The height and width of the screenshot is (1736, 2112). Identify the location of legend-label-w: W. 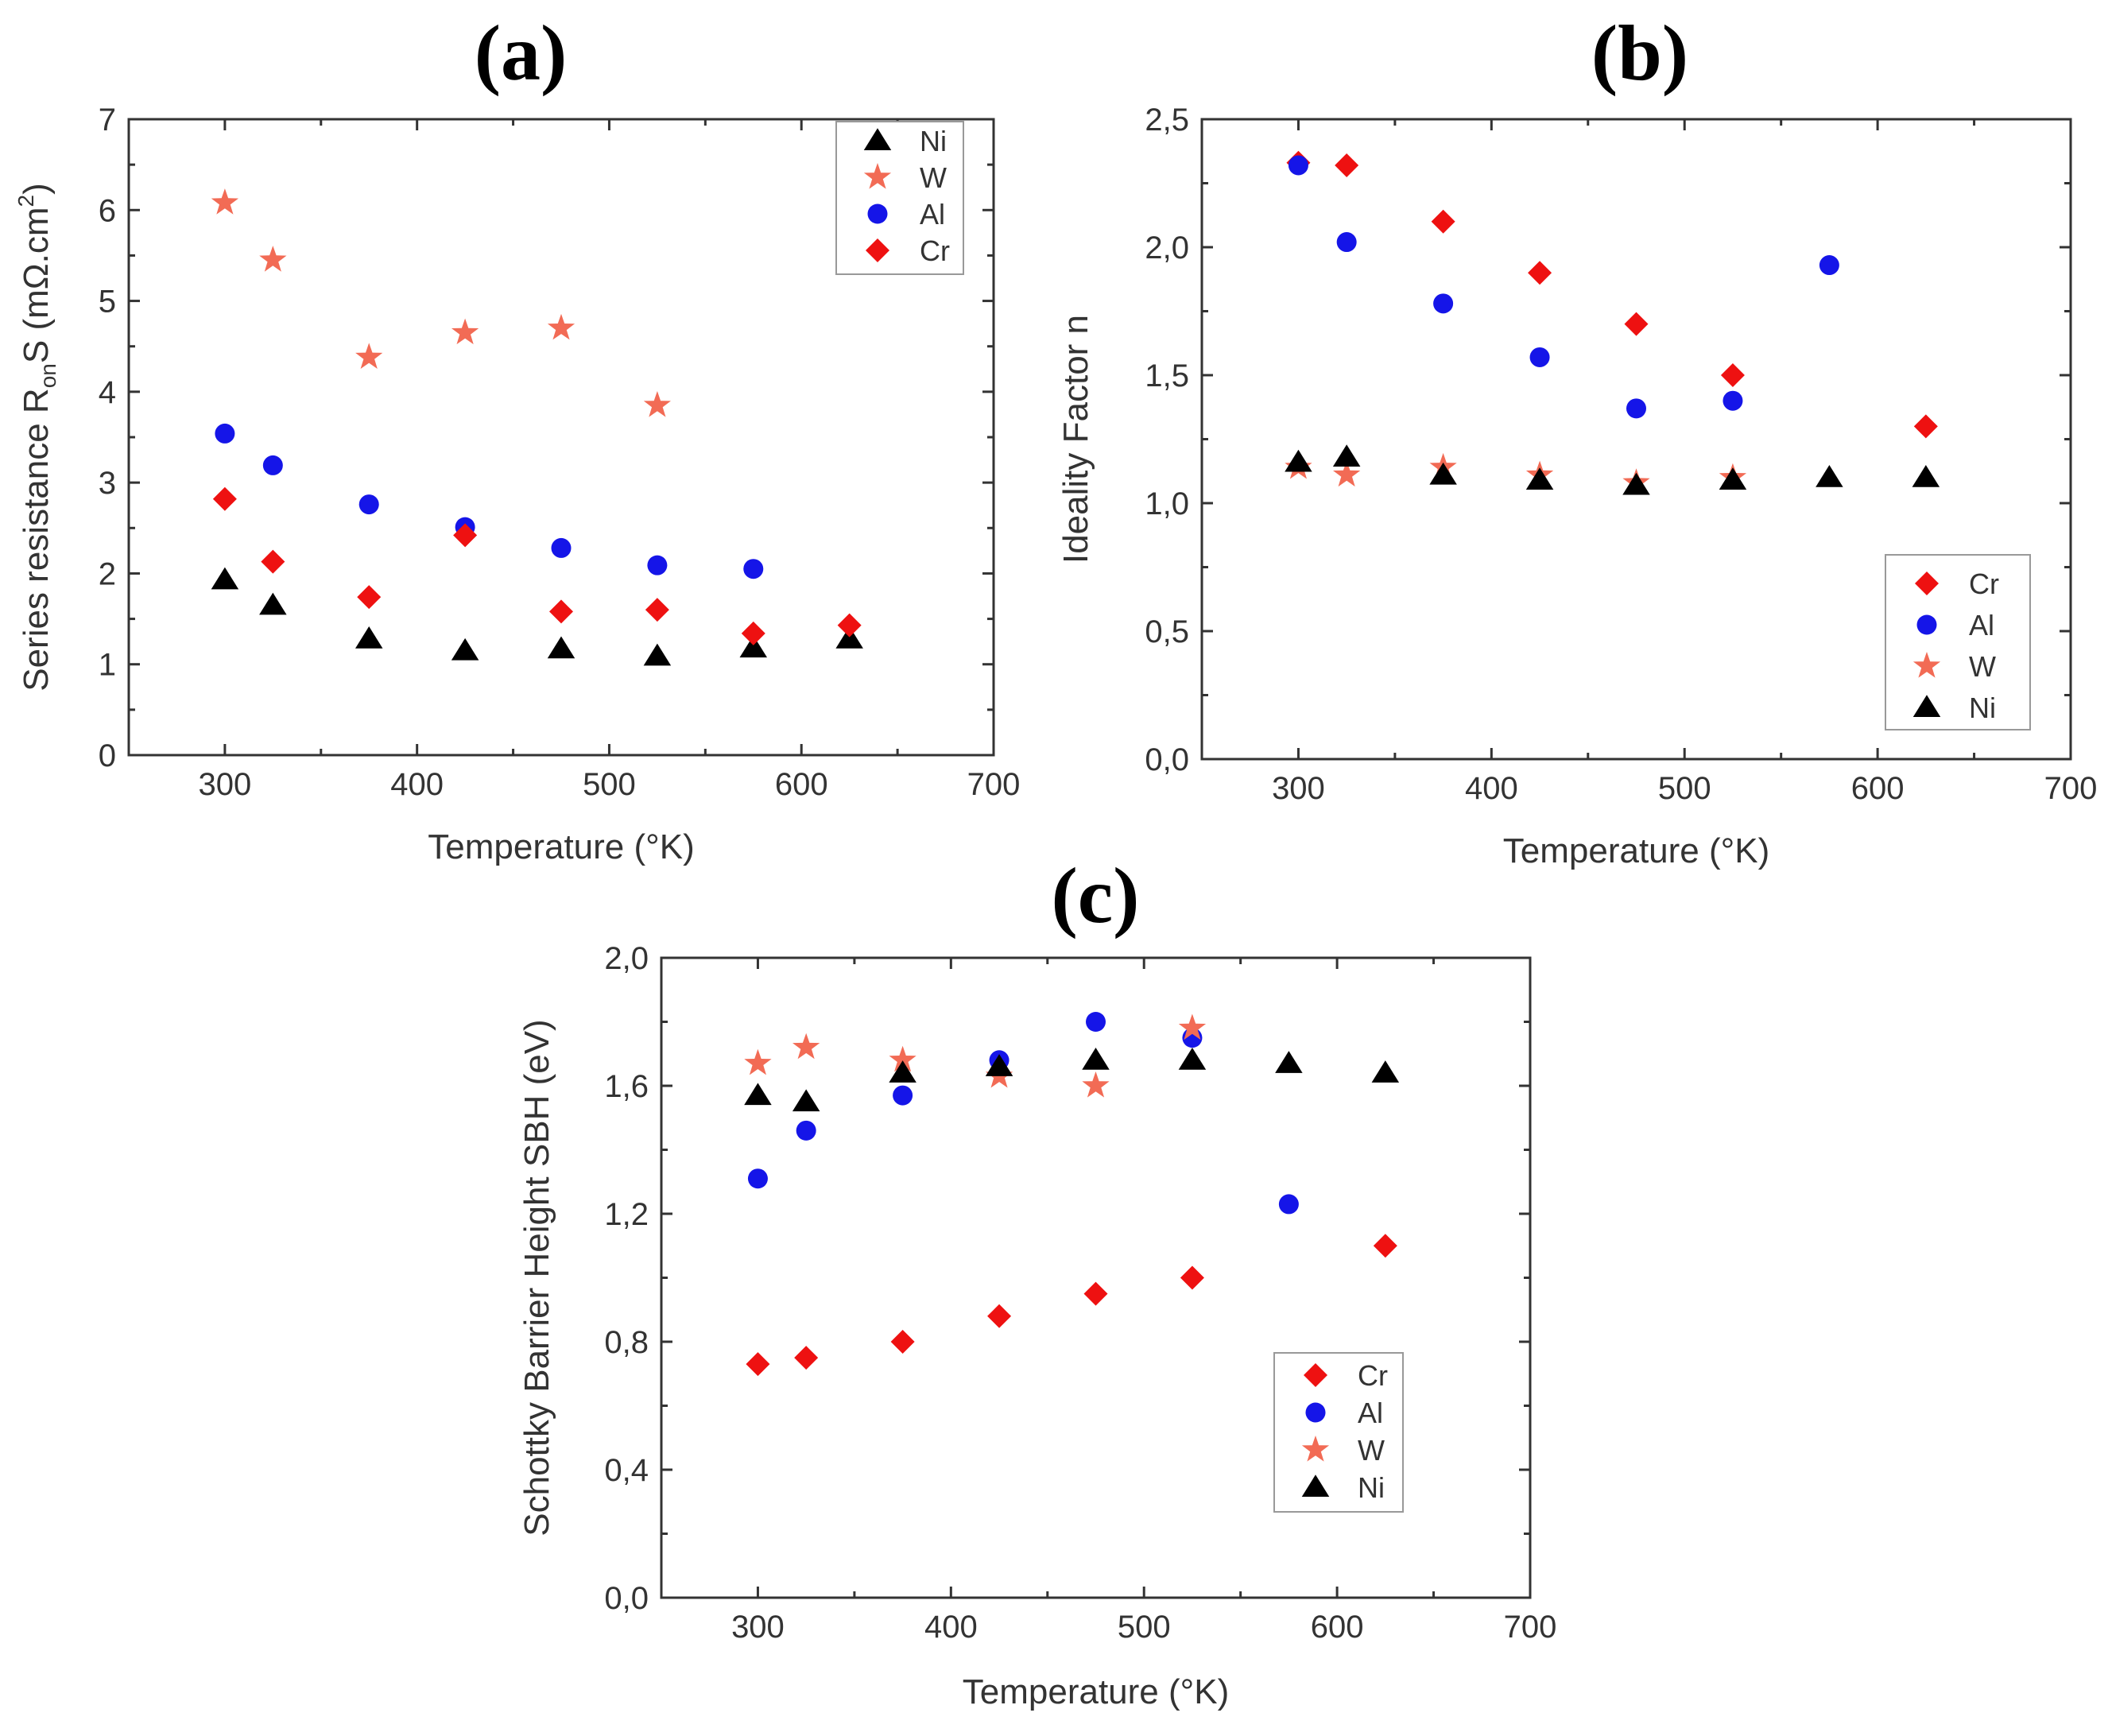
(933, 177).